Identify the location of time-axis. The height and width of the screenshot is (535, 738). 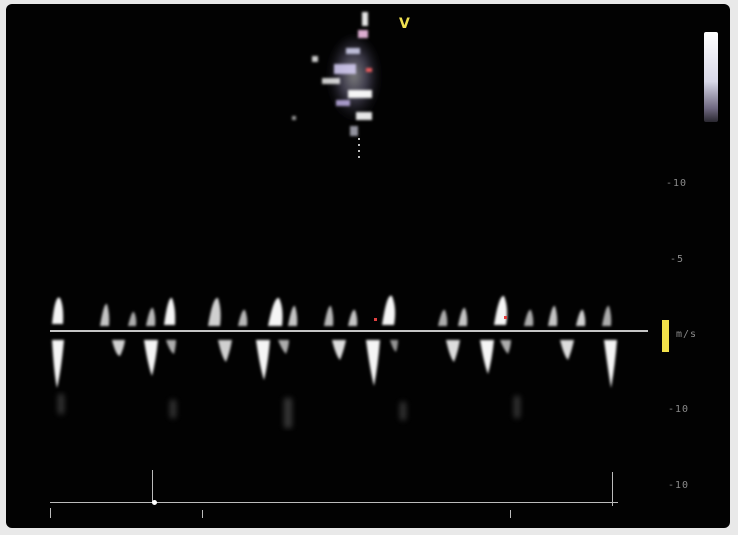
(334, 502).